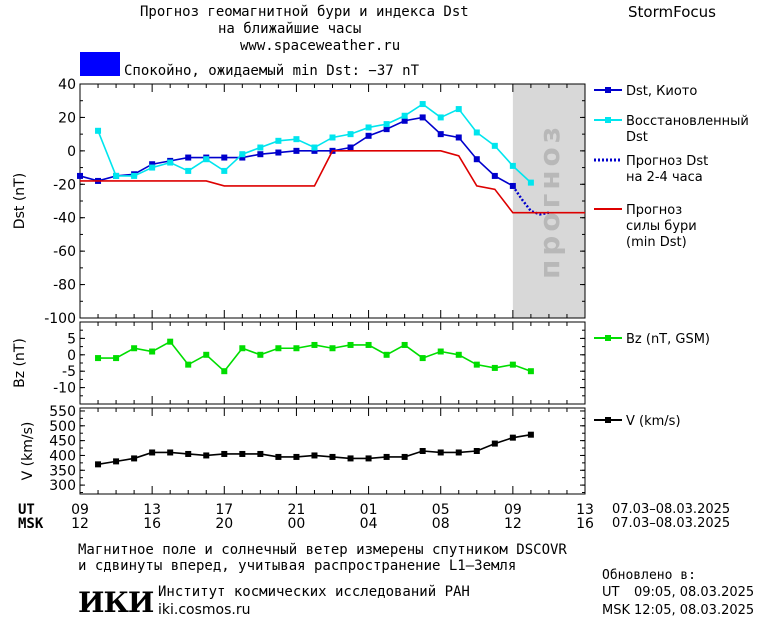 This screenshot has height=620, width=760. Describe the element at coordinates (64, 252) in the screenshot. I see `y-tick-label: -60` at that location.